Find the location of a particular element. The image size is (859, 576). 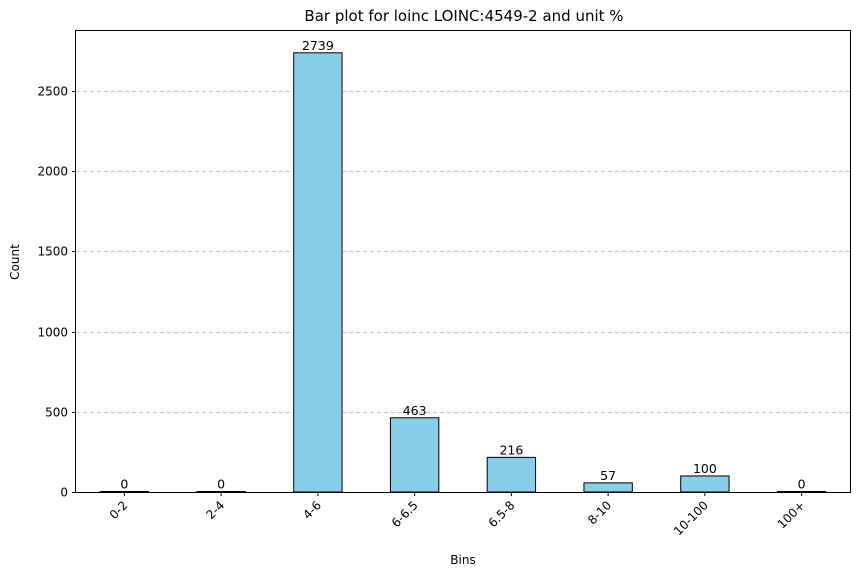

bar-value-label: 100 is located at coordinates (705, 468).